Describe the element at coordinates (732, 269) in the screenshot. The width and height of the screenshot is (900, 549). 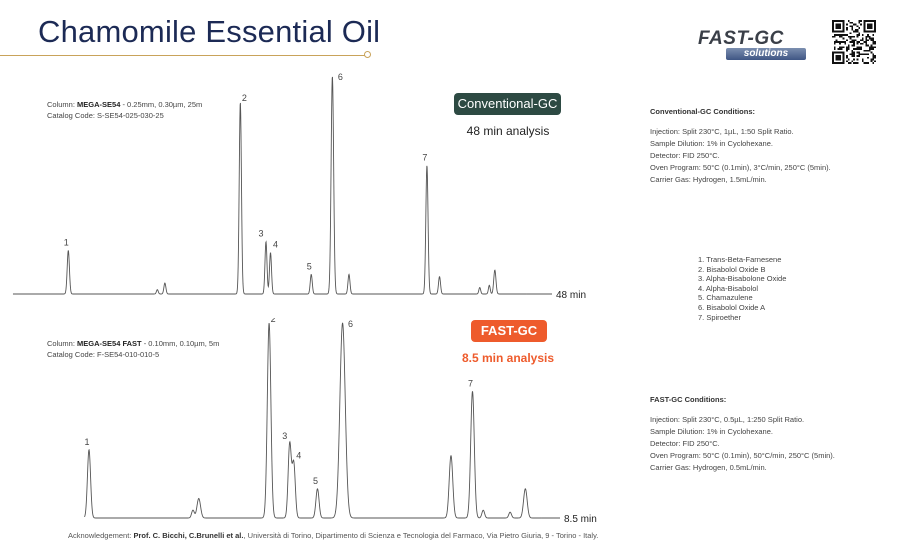
I see `compound-item: 2. Bisabolol Oxide B` at that location.